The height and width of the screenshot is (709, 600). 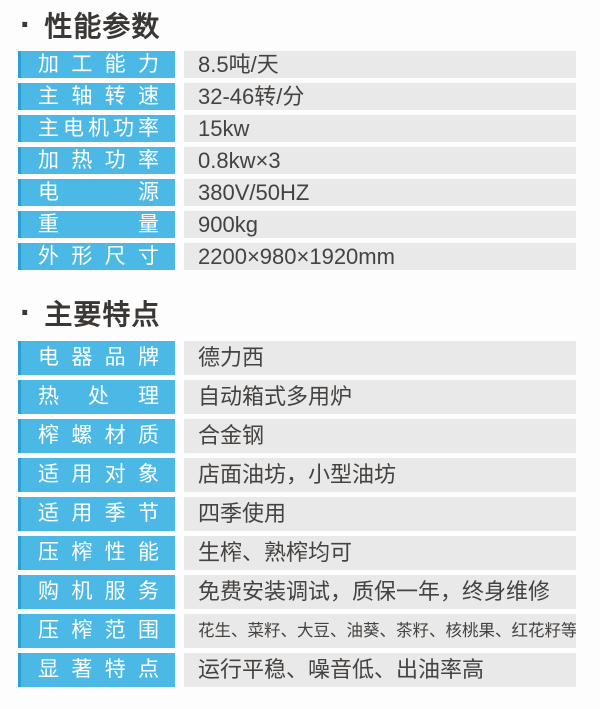 What do you see at coordinates (309, 313) in the screenshot?
I see `section-title-features: · 主要特点` at bounding box center [309, 313].